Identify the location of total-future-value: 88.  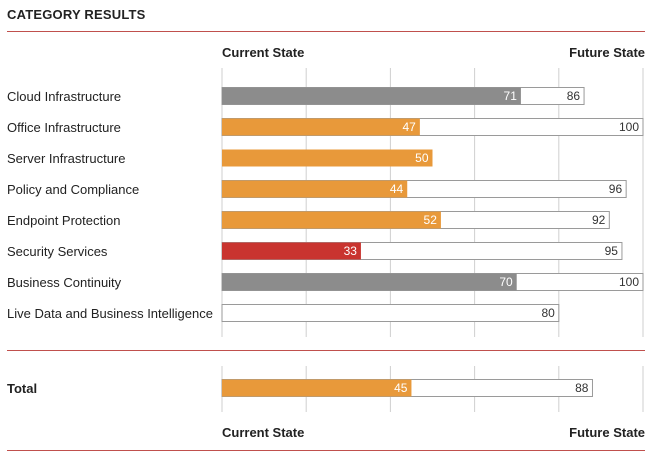
(582, 388).